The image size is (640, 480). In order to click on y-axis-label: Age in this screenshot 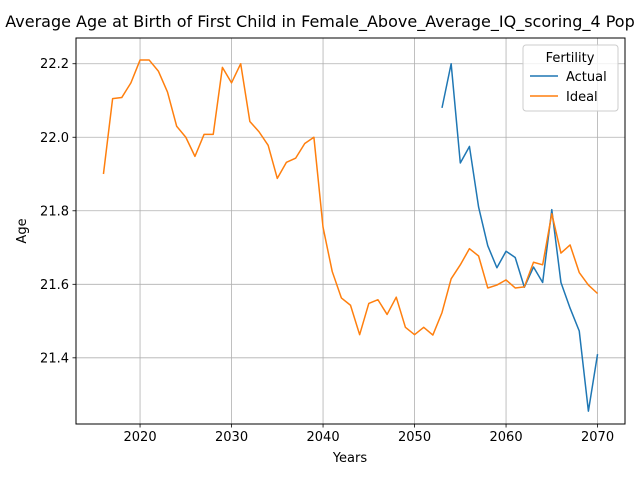, I will do `click(22, 230)`.